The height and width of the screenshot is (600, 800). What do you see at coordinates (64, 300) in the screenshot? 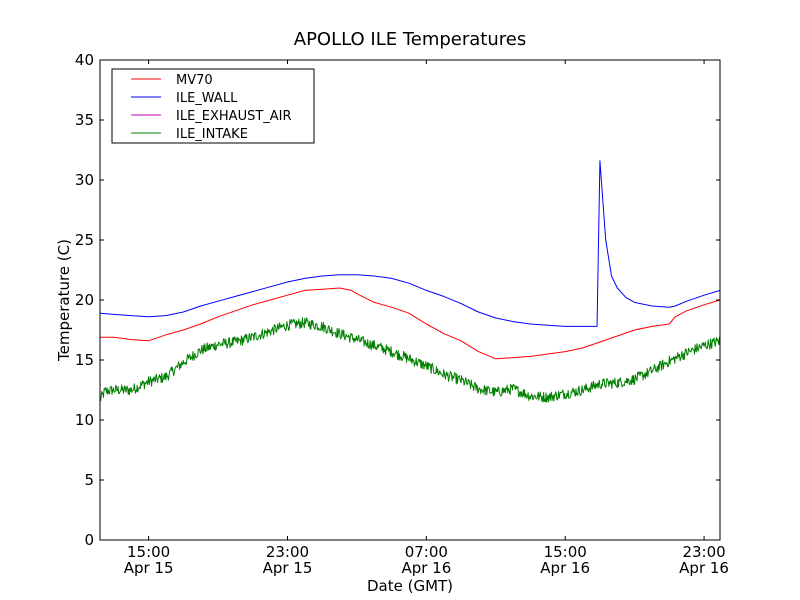
I see `y-axis-label: Temperature (C)` at bounding box center [64, 300].